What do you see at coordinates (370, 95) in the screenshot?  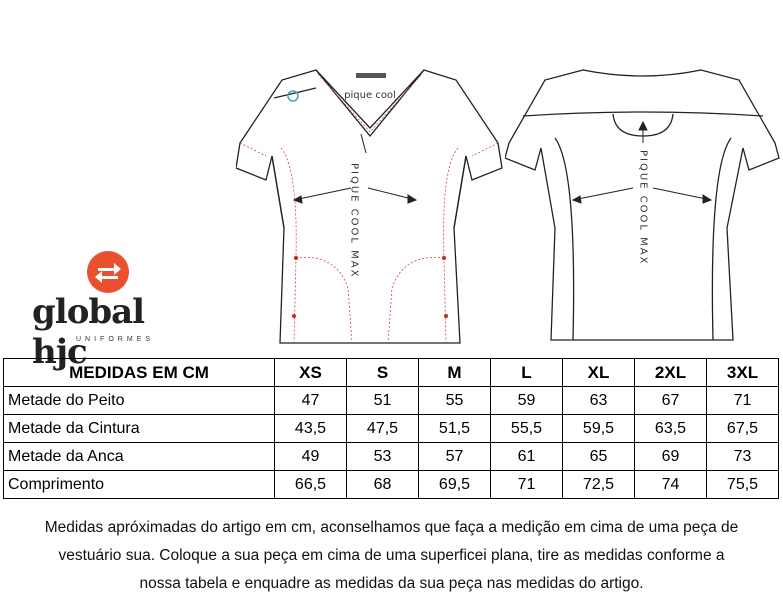 I see `front-label-text: pique cool` at bounding box center [370, 95].